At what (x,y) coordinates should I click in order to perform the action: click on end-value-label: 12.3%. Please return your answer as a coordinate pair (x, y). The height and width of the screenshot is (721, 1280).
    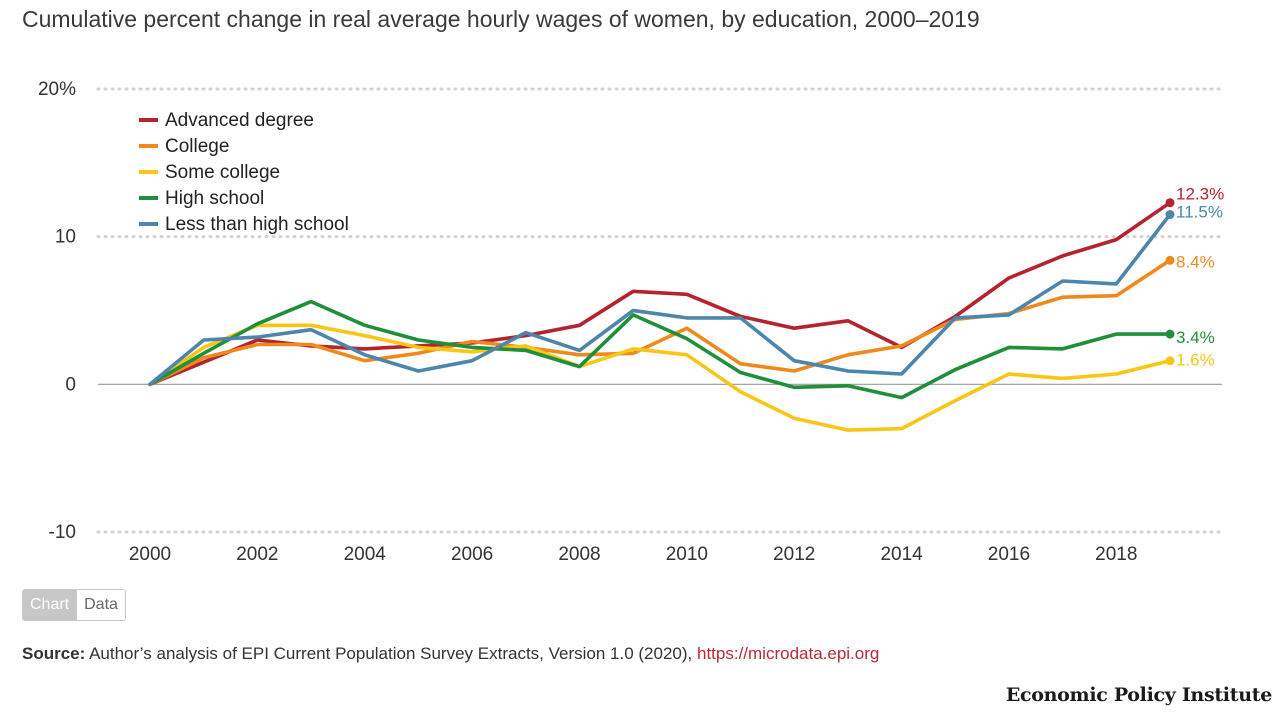
    Looking at the image, I should click on (1200, 194).